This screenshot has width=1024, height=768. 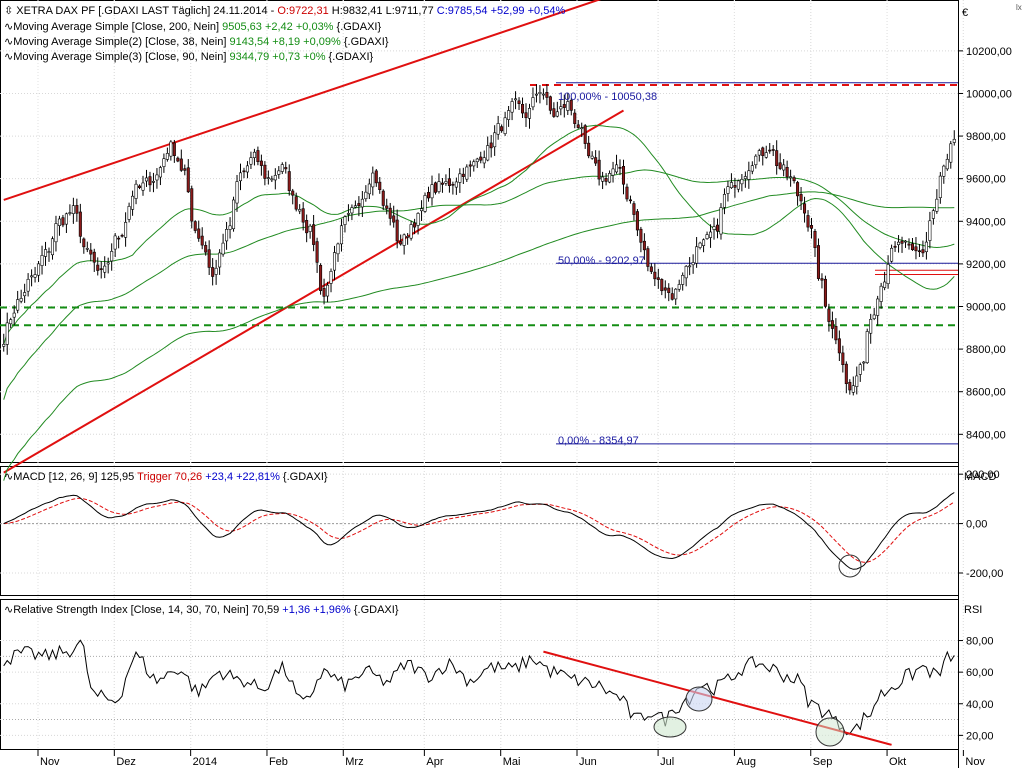 What do you see at coordinates (980, 736) in the screenshot?
I see `y-axis-tick-label: 20,00` at bounding box center [980, 736].